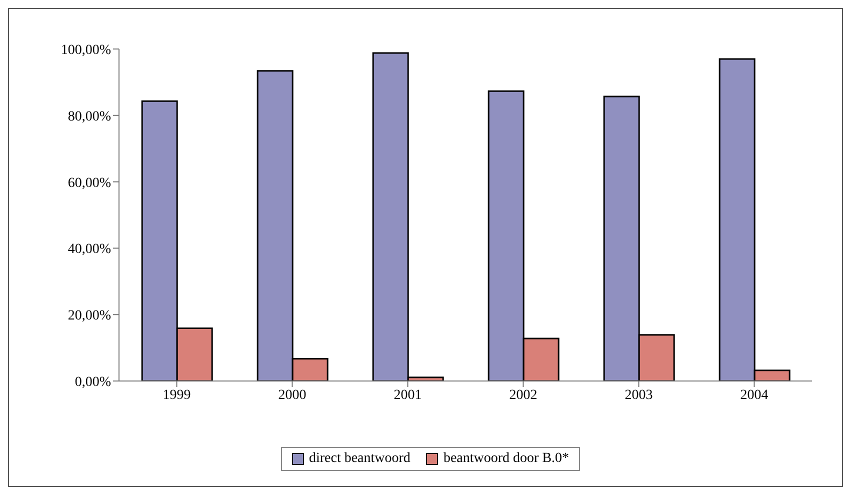 The height and width of the screenshot is (495, 851). What do you see at coordinates (90, 183) in the screenshot?
I see `y-tick-label: 60,00%` at bounding box center [90, 183].